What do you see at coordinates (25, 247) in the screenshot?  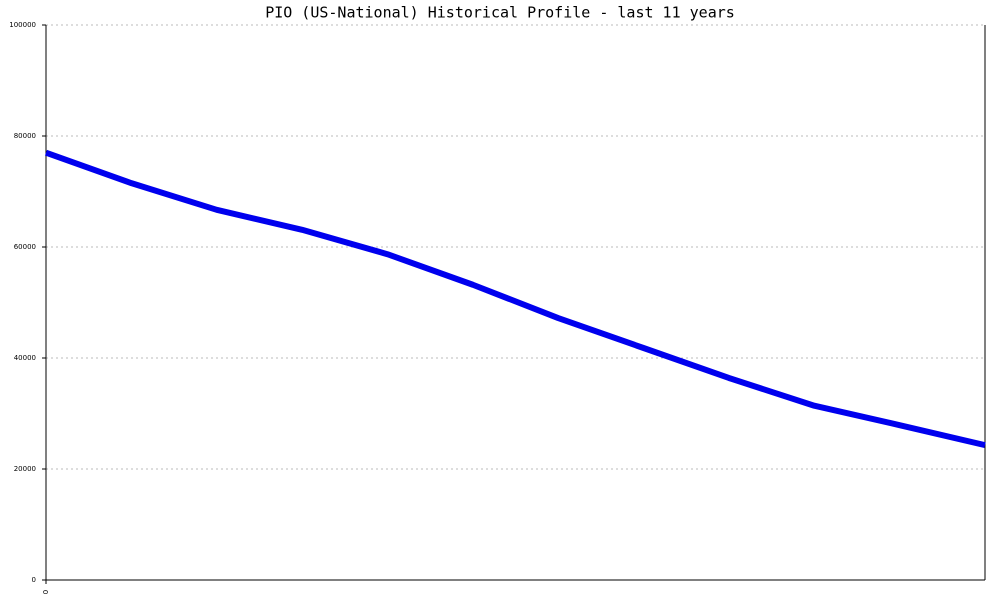 I see `y-tick-label: 60000` at bounding box center [25, 247].